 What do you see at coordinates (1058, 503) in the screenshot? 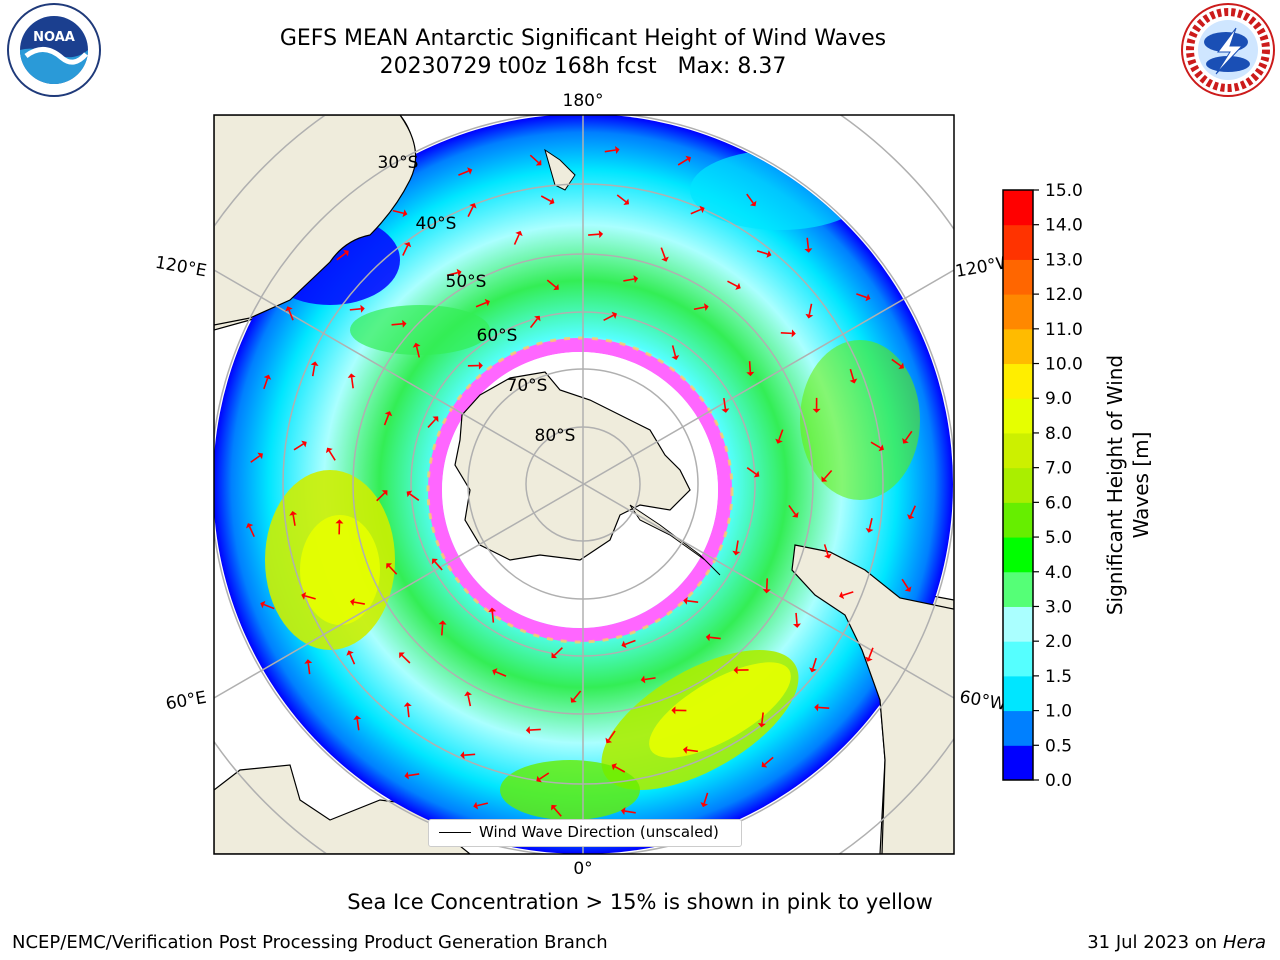
I see `colorbar-tick-label: 6.0` at bounding box center [1058, 503].